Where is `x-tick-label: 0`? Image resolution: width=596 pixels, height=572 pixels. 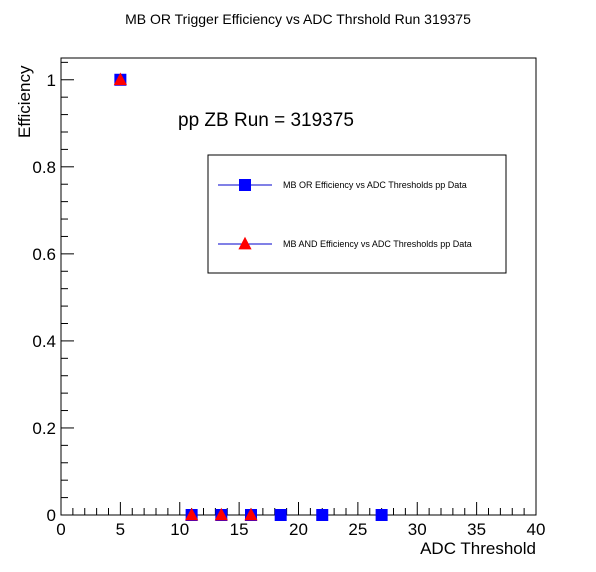 x-tick-label: 0 is located at coordinates (60, 529).